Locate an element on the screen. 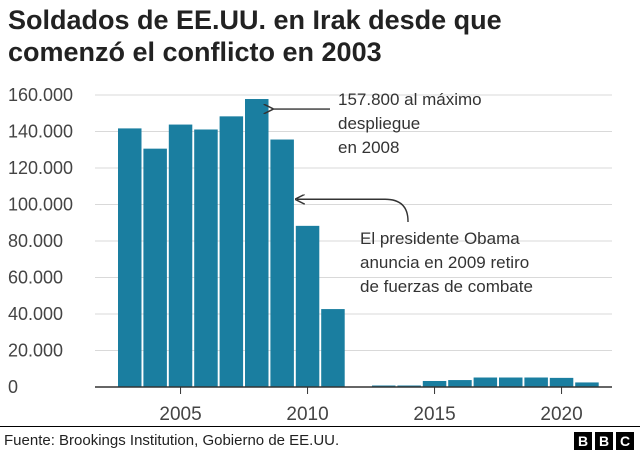 The image size is (640, 454). x-tick-label: 2005 is located at coordinates (180, 414).